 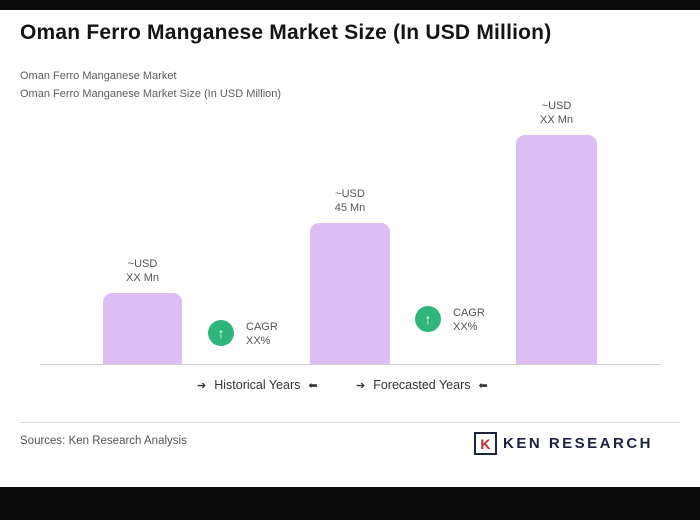 What do you see at coordinates (350, 5) in the screenshot?
I see `top-bar` at bounding box center [350, 5].